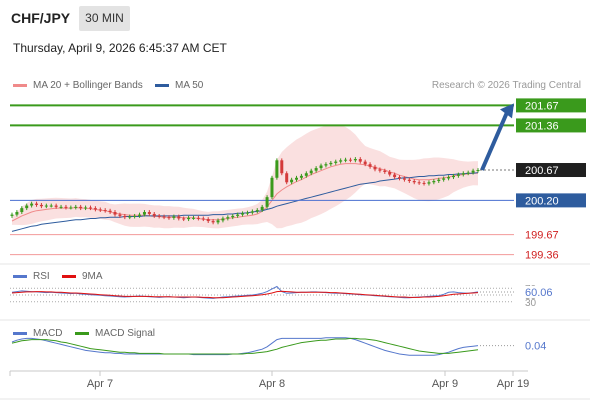 This screenshot has width=590, height=400. I want to click on datetime-label: Thursday, April 9, 2026 6:45:37 AM CET, so click(120, 48).